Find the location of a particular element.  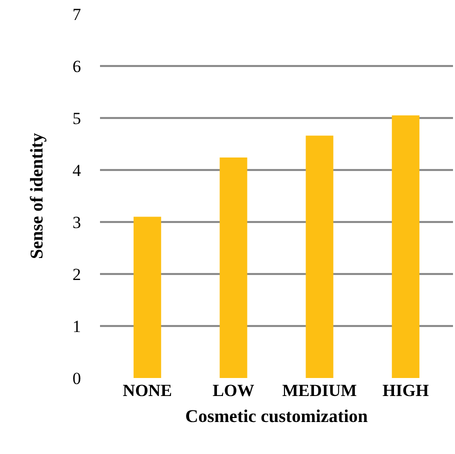

x-tick-label: HIGH is located at coordinates (405, 390).